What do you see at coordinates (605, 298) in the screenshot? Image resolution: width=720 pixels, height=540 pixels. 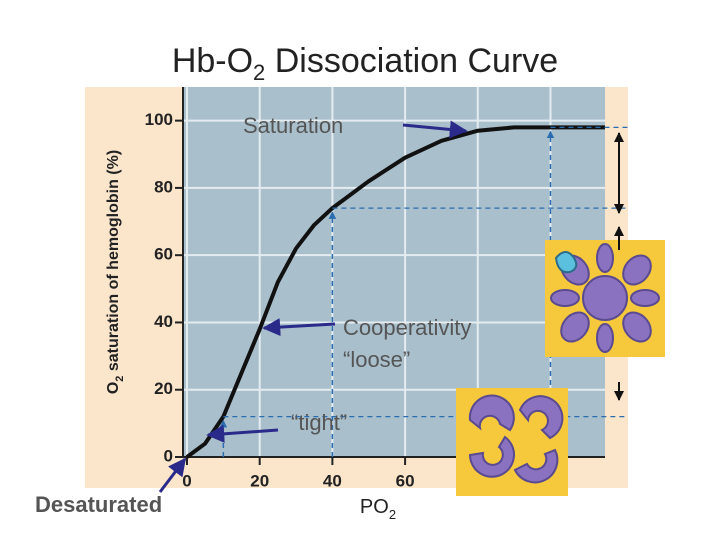 I see `relaxed-hemoglobin-image` at bounding box center [605, 298].